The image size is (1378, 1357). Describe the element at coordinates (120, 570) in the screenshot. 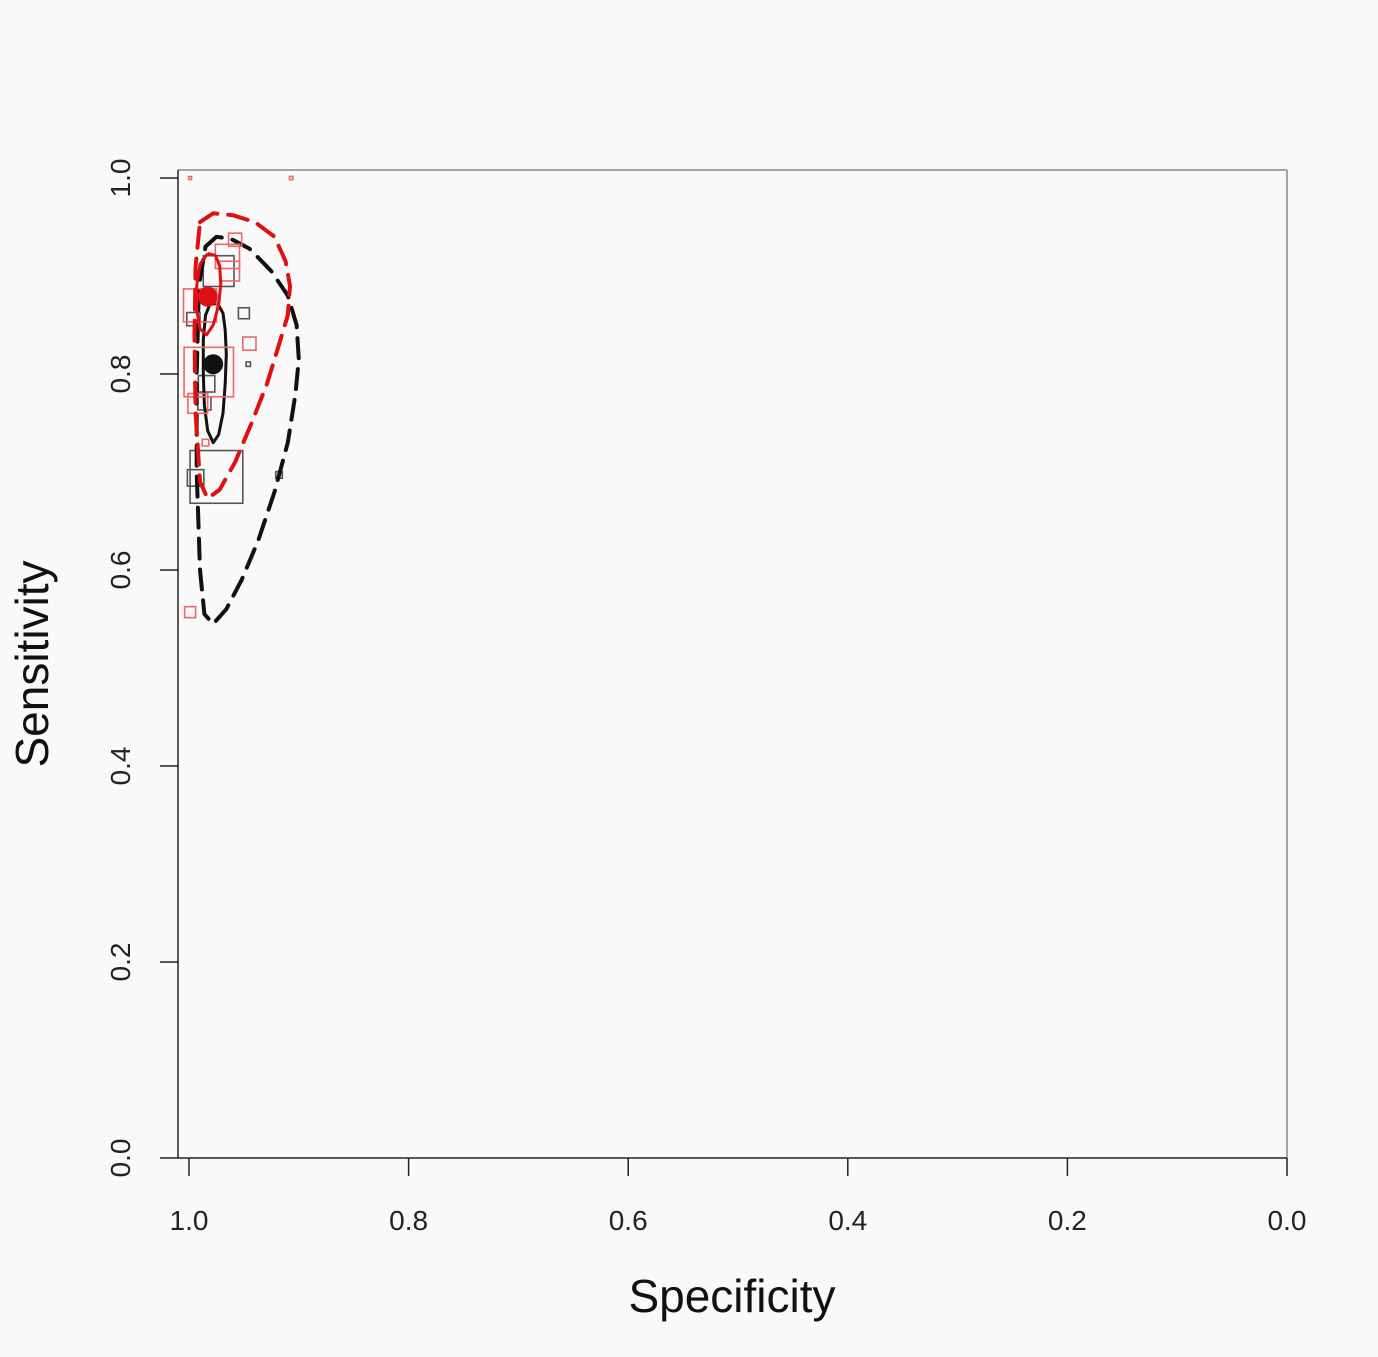

I see `y-tick-label: 0.6` at that location.